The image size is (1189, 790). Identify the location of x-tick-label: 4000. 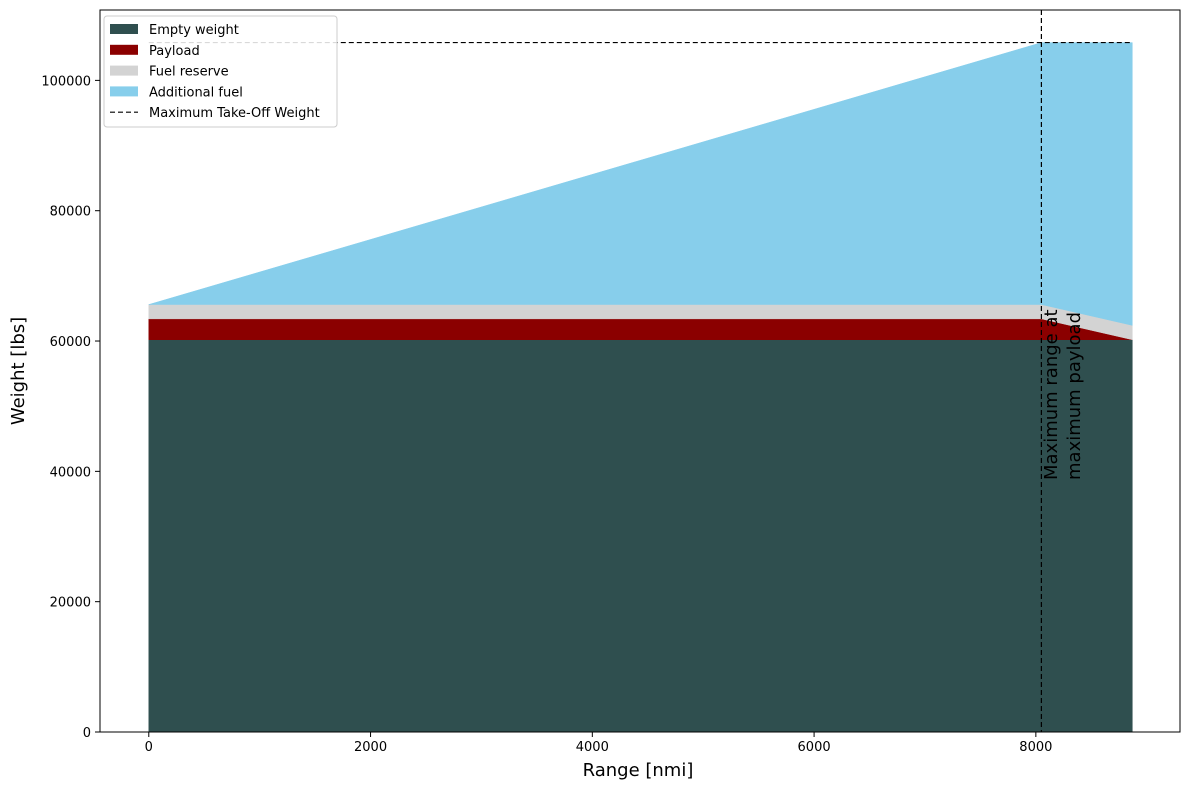
(592, 747).